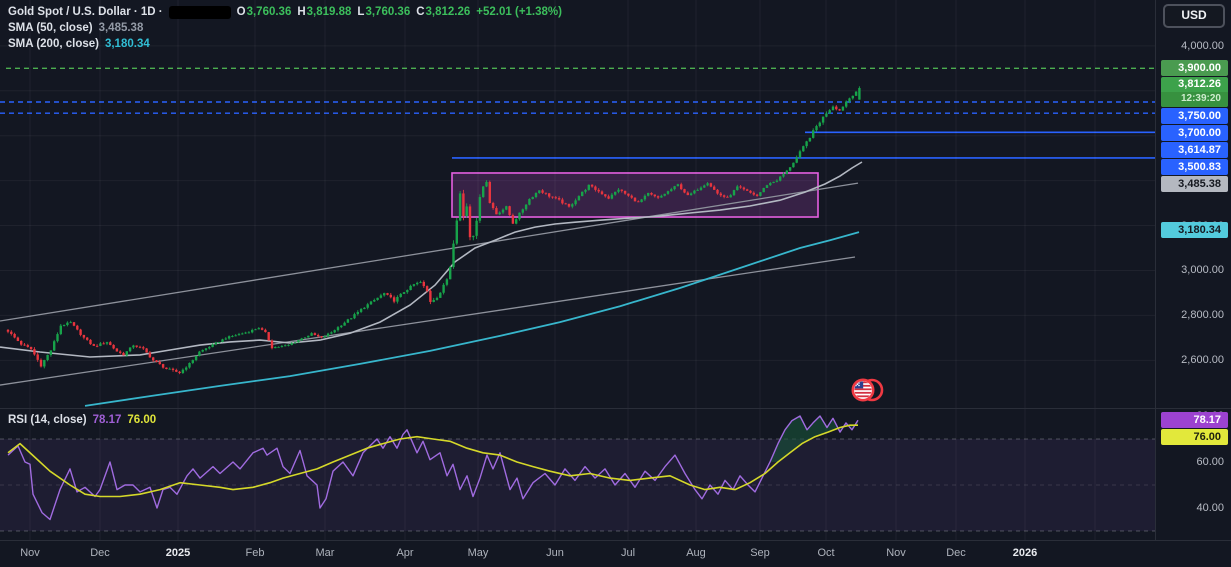 The height and width of the screenshot is (567, 1231). What do you see at coordinates (1202, 360) in the screenshot?
I see `price-axis-tick-2600: 2,600.00` at bounding box center [1202, 360].